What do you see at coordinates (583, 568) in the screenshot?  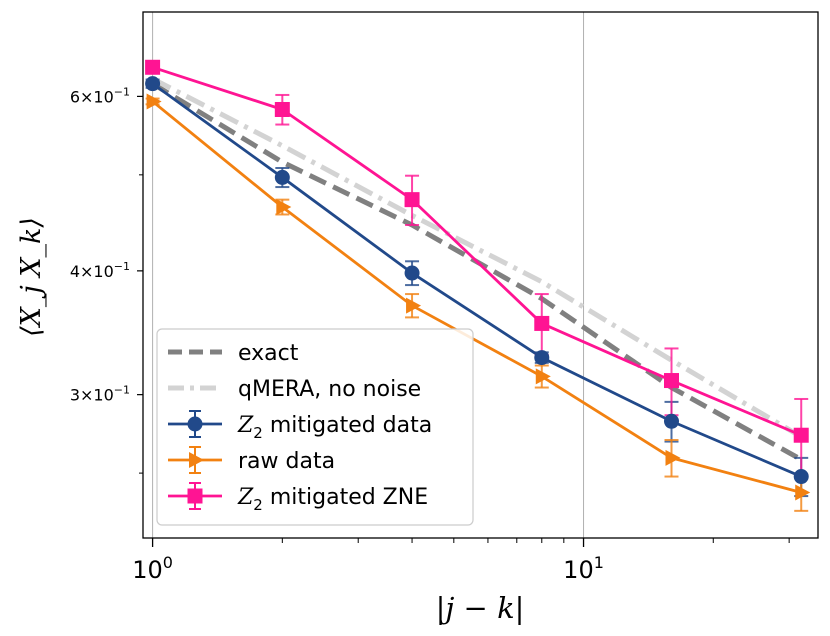 I see `x-tick-label: 101` at bounding box center [583, 568].